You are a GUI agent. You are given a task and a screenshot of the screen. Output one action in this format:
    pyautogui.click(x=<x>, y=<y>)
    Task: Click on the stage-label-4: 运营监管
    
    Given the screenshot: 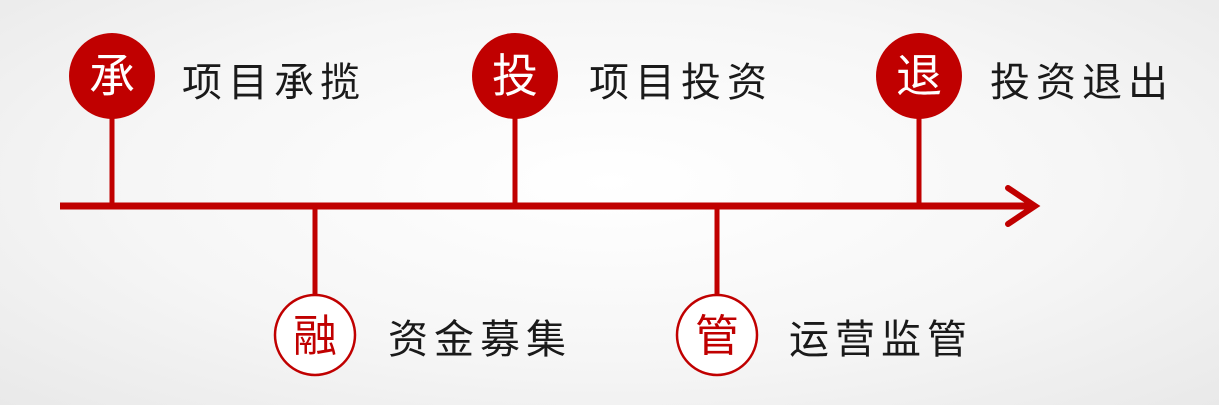 What is the action you would take?
    pyautogui.click(x=881, y=340)
    